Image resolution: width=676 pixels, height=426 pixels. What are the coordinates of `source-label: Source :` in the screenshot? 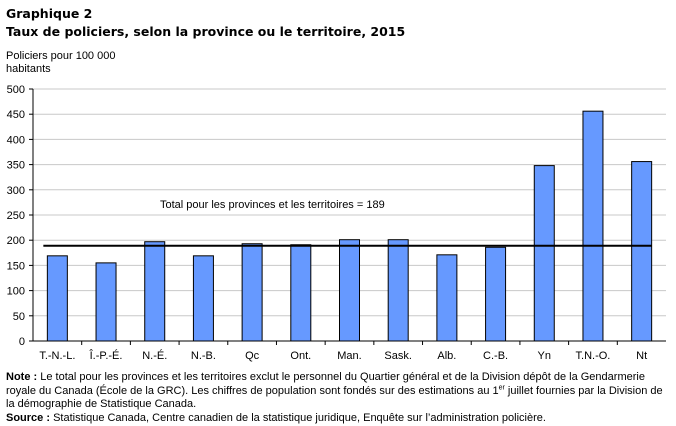 It's located at (28, 417).